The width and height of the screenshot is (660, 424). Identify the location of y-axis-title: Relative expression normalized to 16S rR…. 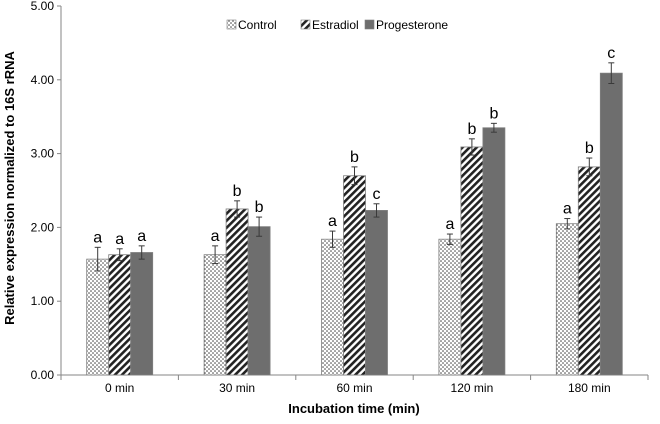
(9, 187).